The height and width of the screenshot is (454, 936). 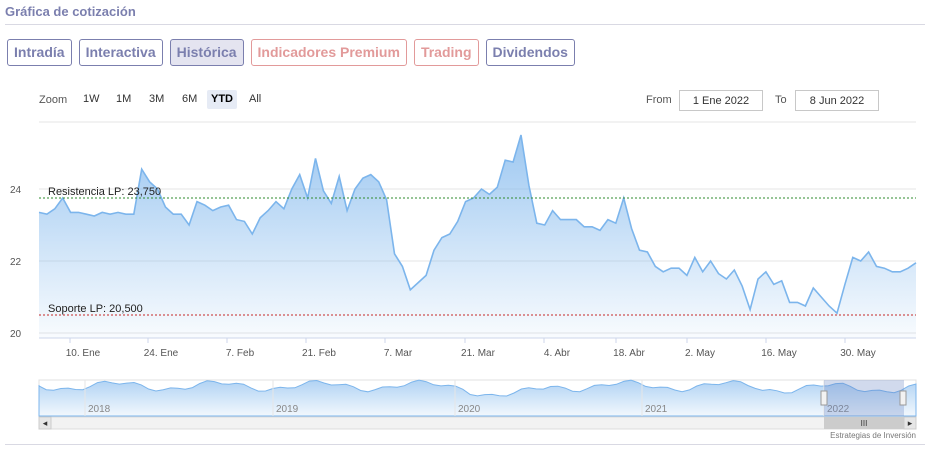 I want to click on tab-interactiva: Interactiva, so click(x=120, y=52).